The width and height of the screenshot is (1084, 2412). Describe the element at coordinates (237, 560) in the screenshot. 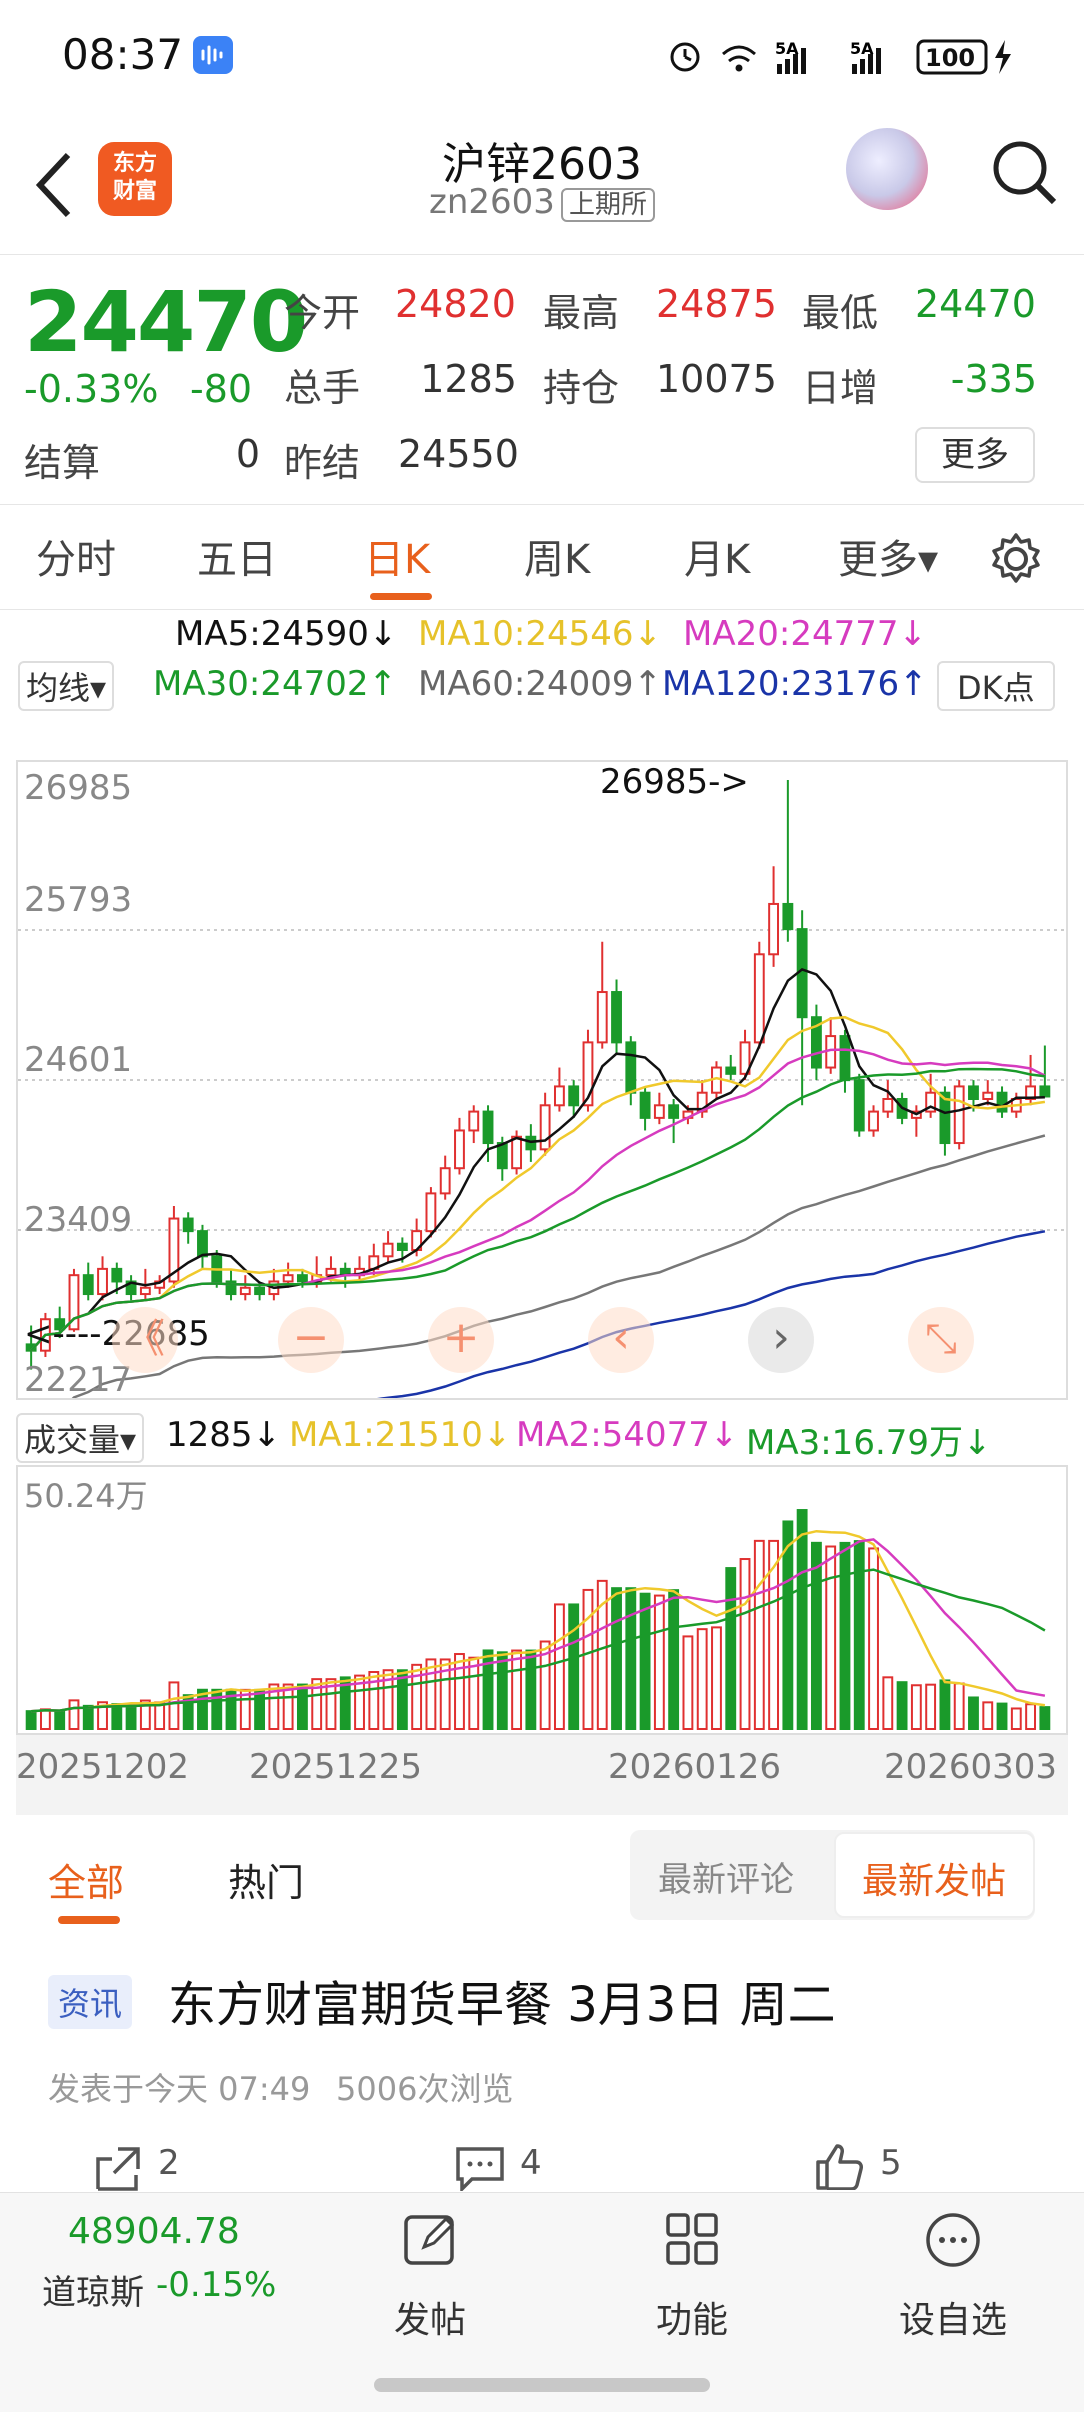

I see `tab-five-day: 五日` at that location.